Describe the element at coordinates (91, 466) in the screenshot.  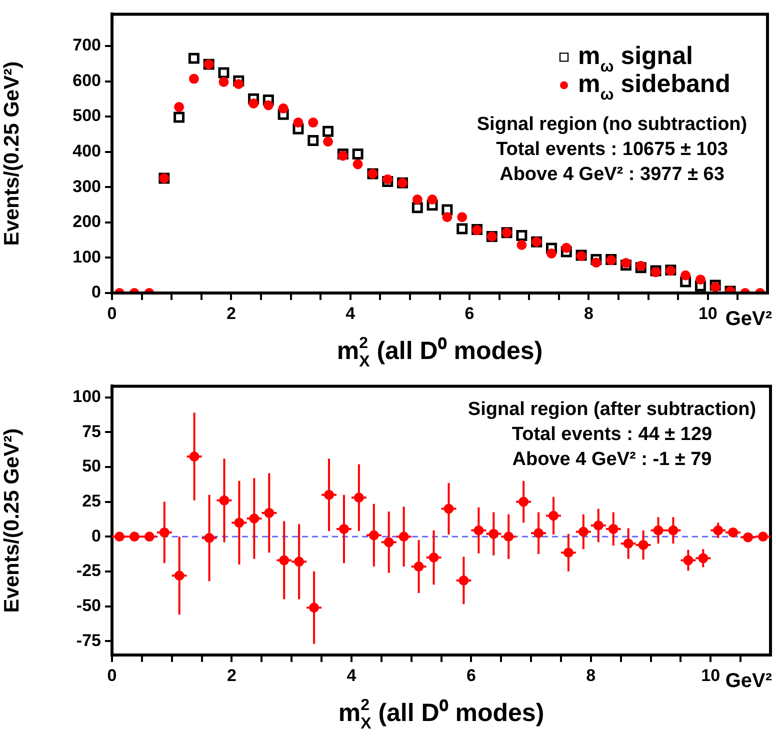
I see `y-tick-label: 50` at that location.